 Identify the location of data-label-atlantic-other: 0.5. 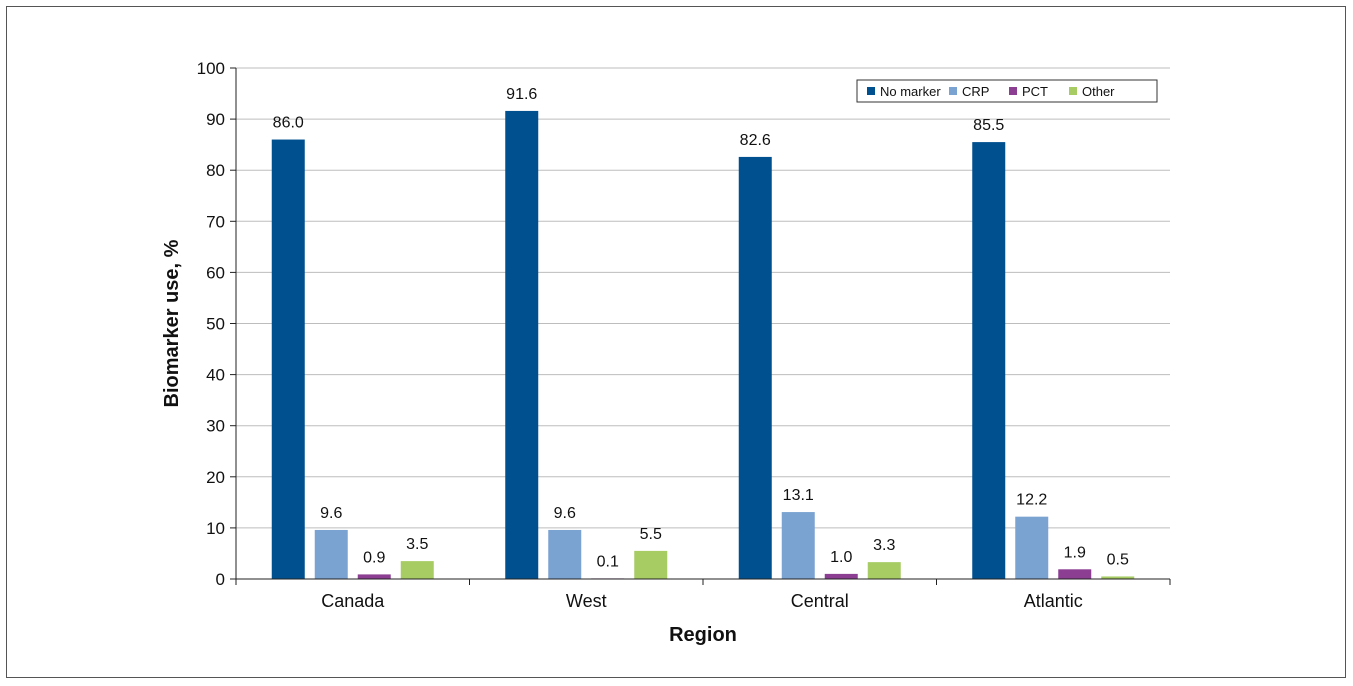
(1118, 559).